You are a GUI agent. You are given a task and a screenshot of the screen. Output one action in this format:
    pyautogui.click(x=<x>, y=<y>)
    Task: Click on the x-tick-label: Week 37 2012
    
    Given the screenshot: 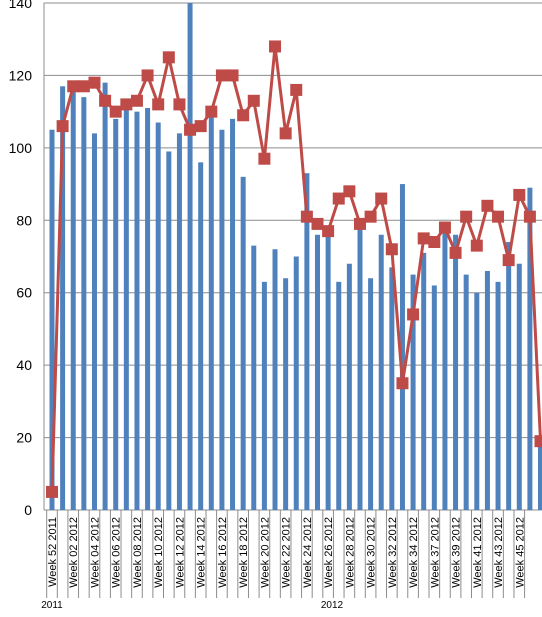 What is the action you would take?
    pyautogui.click(x=435, y=552)
    